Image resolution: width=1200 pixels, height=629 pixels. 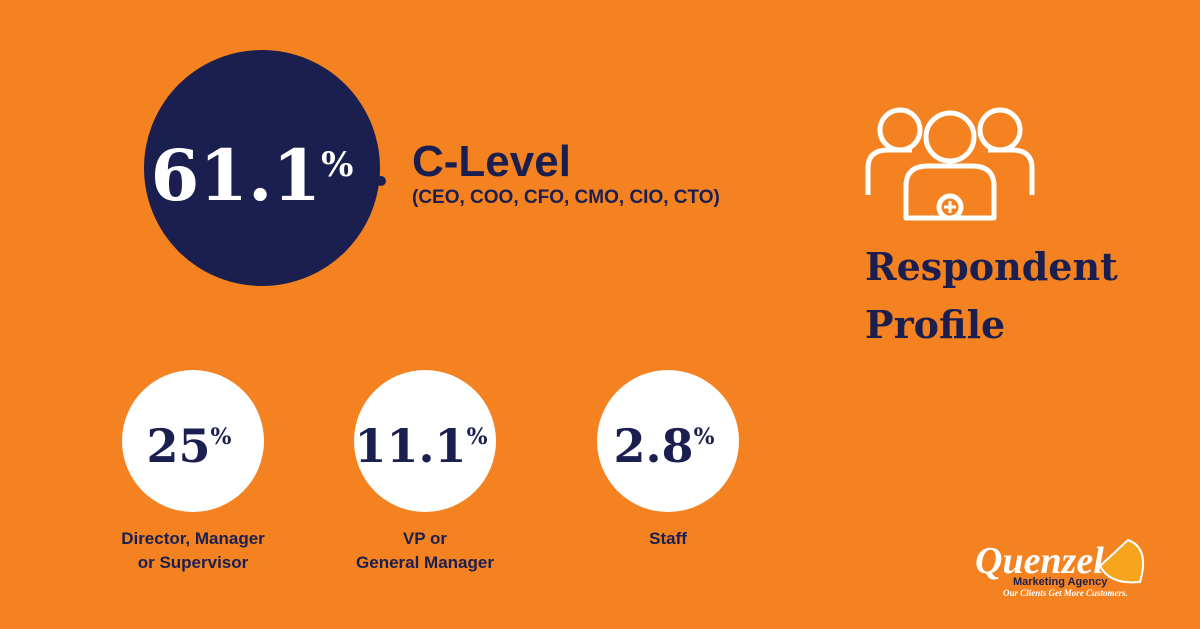 I want to click on logo-slogan: Our Clients Get More Customers., so click(x=1065, y=593).